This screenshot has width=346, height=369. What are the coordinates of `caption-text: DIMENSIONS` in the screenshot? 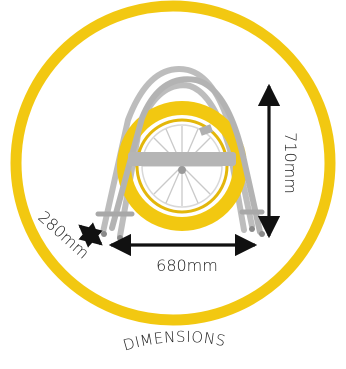 It's located at (174, 341).